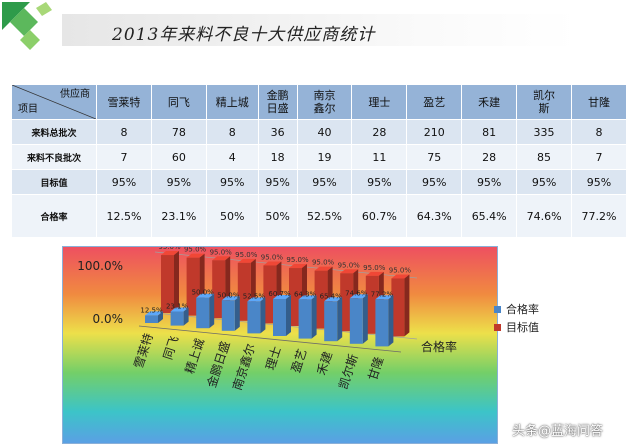 The height and width of the screenshot is (448, 640). I want to click on pass-rate-bar-5-side, so click(263, 315).